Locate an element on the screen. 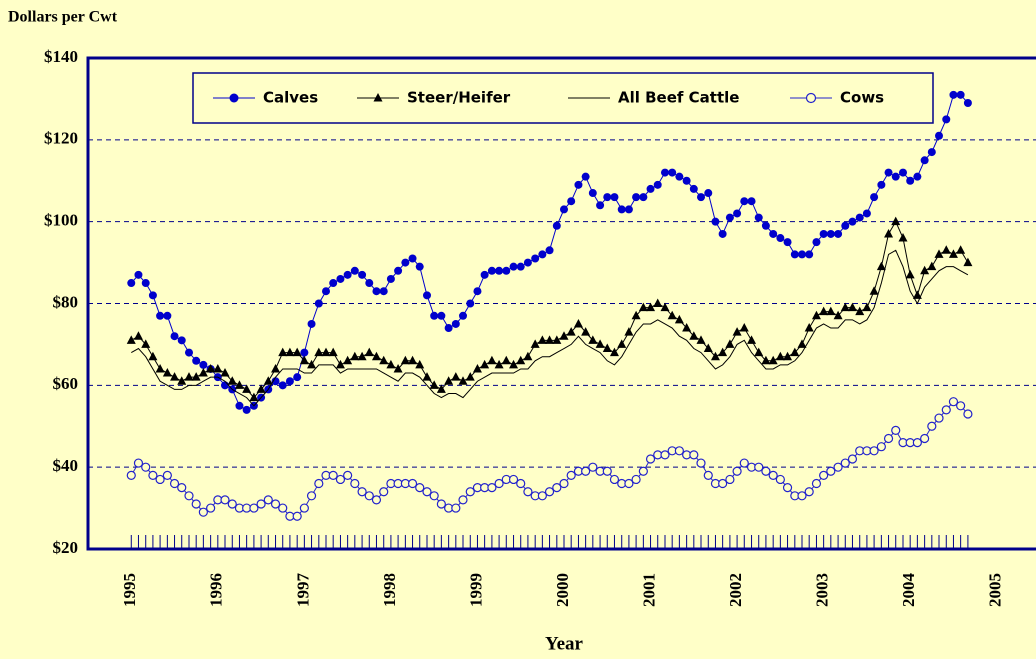  x-tick-label: 2001 is located at coordinates (648, 590).